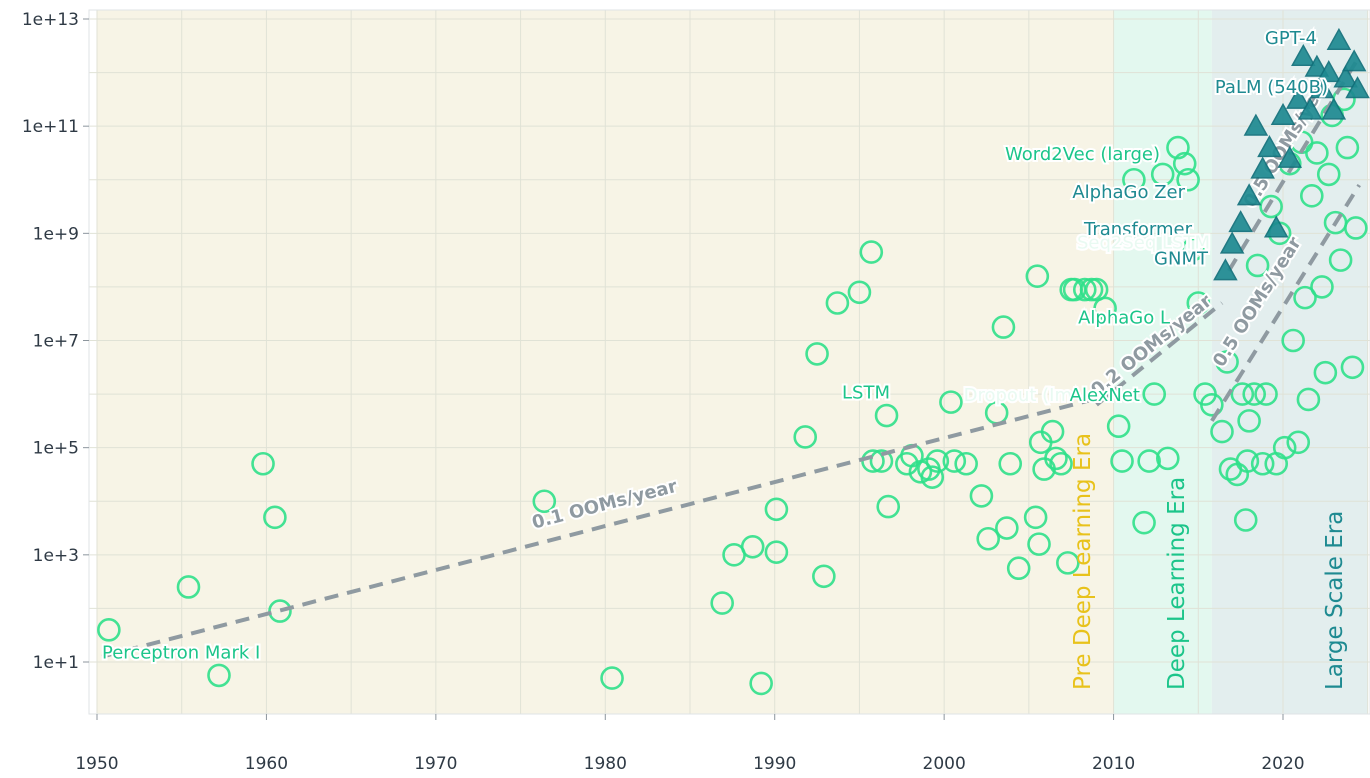 This screenshot has height=778, width=1370. Describe the element at coordinates (96, 764) in the screenshot. I see `x-tick-label: 1950` at that location.